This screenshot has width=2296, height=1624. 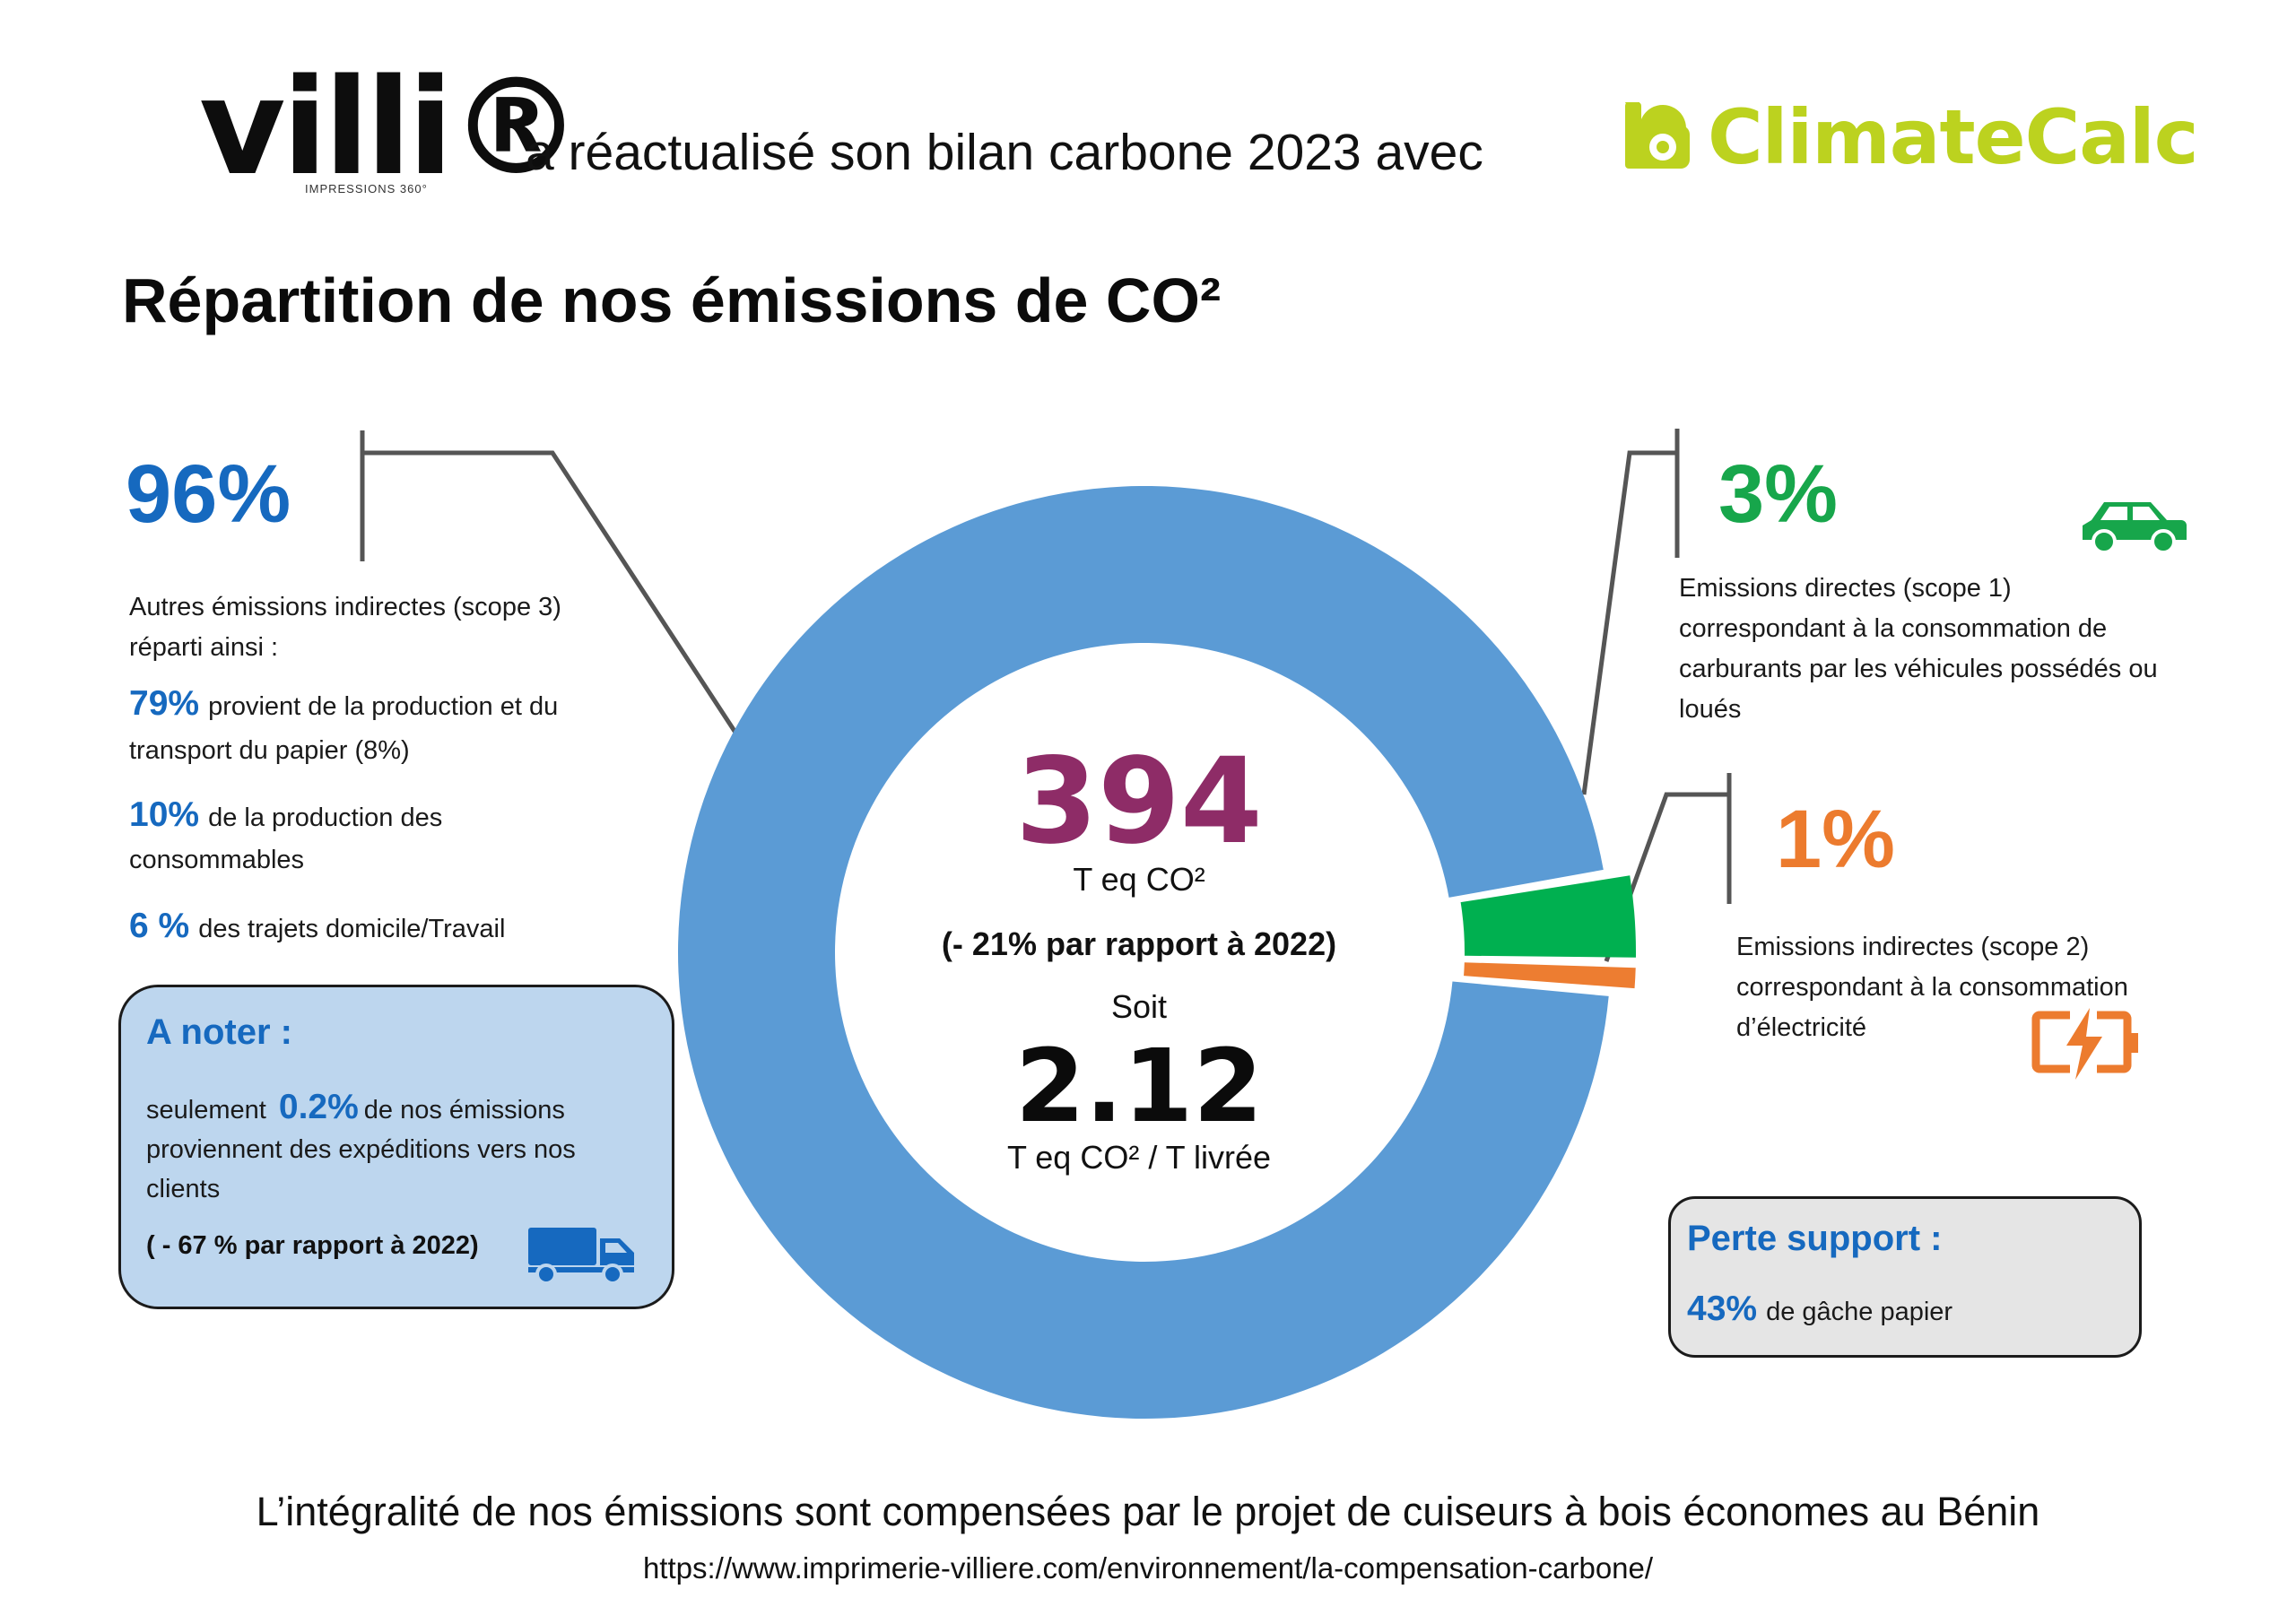 I want to click on ratio-value: 2.12, so click(x=1139, y=1087).